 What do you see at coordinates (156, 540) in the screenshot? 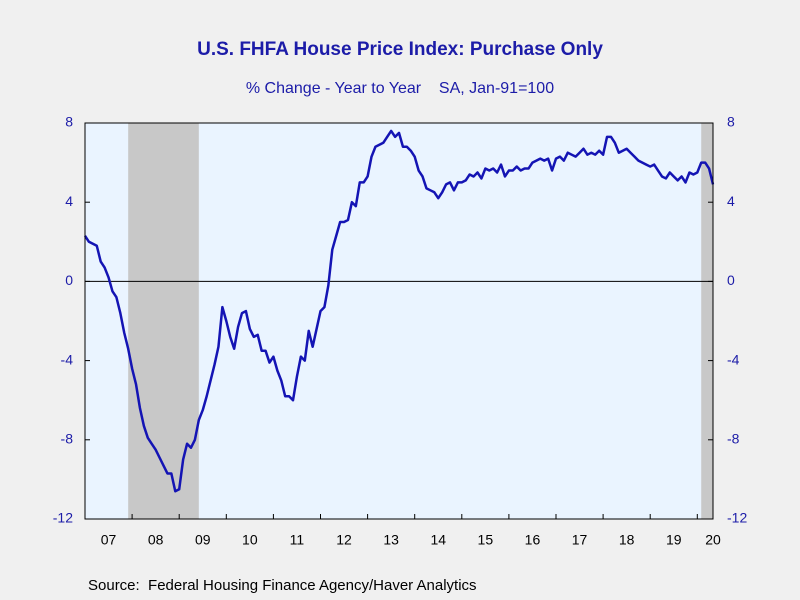
I see `x-tick-label: 08` at bounding box center [156, 540].